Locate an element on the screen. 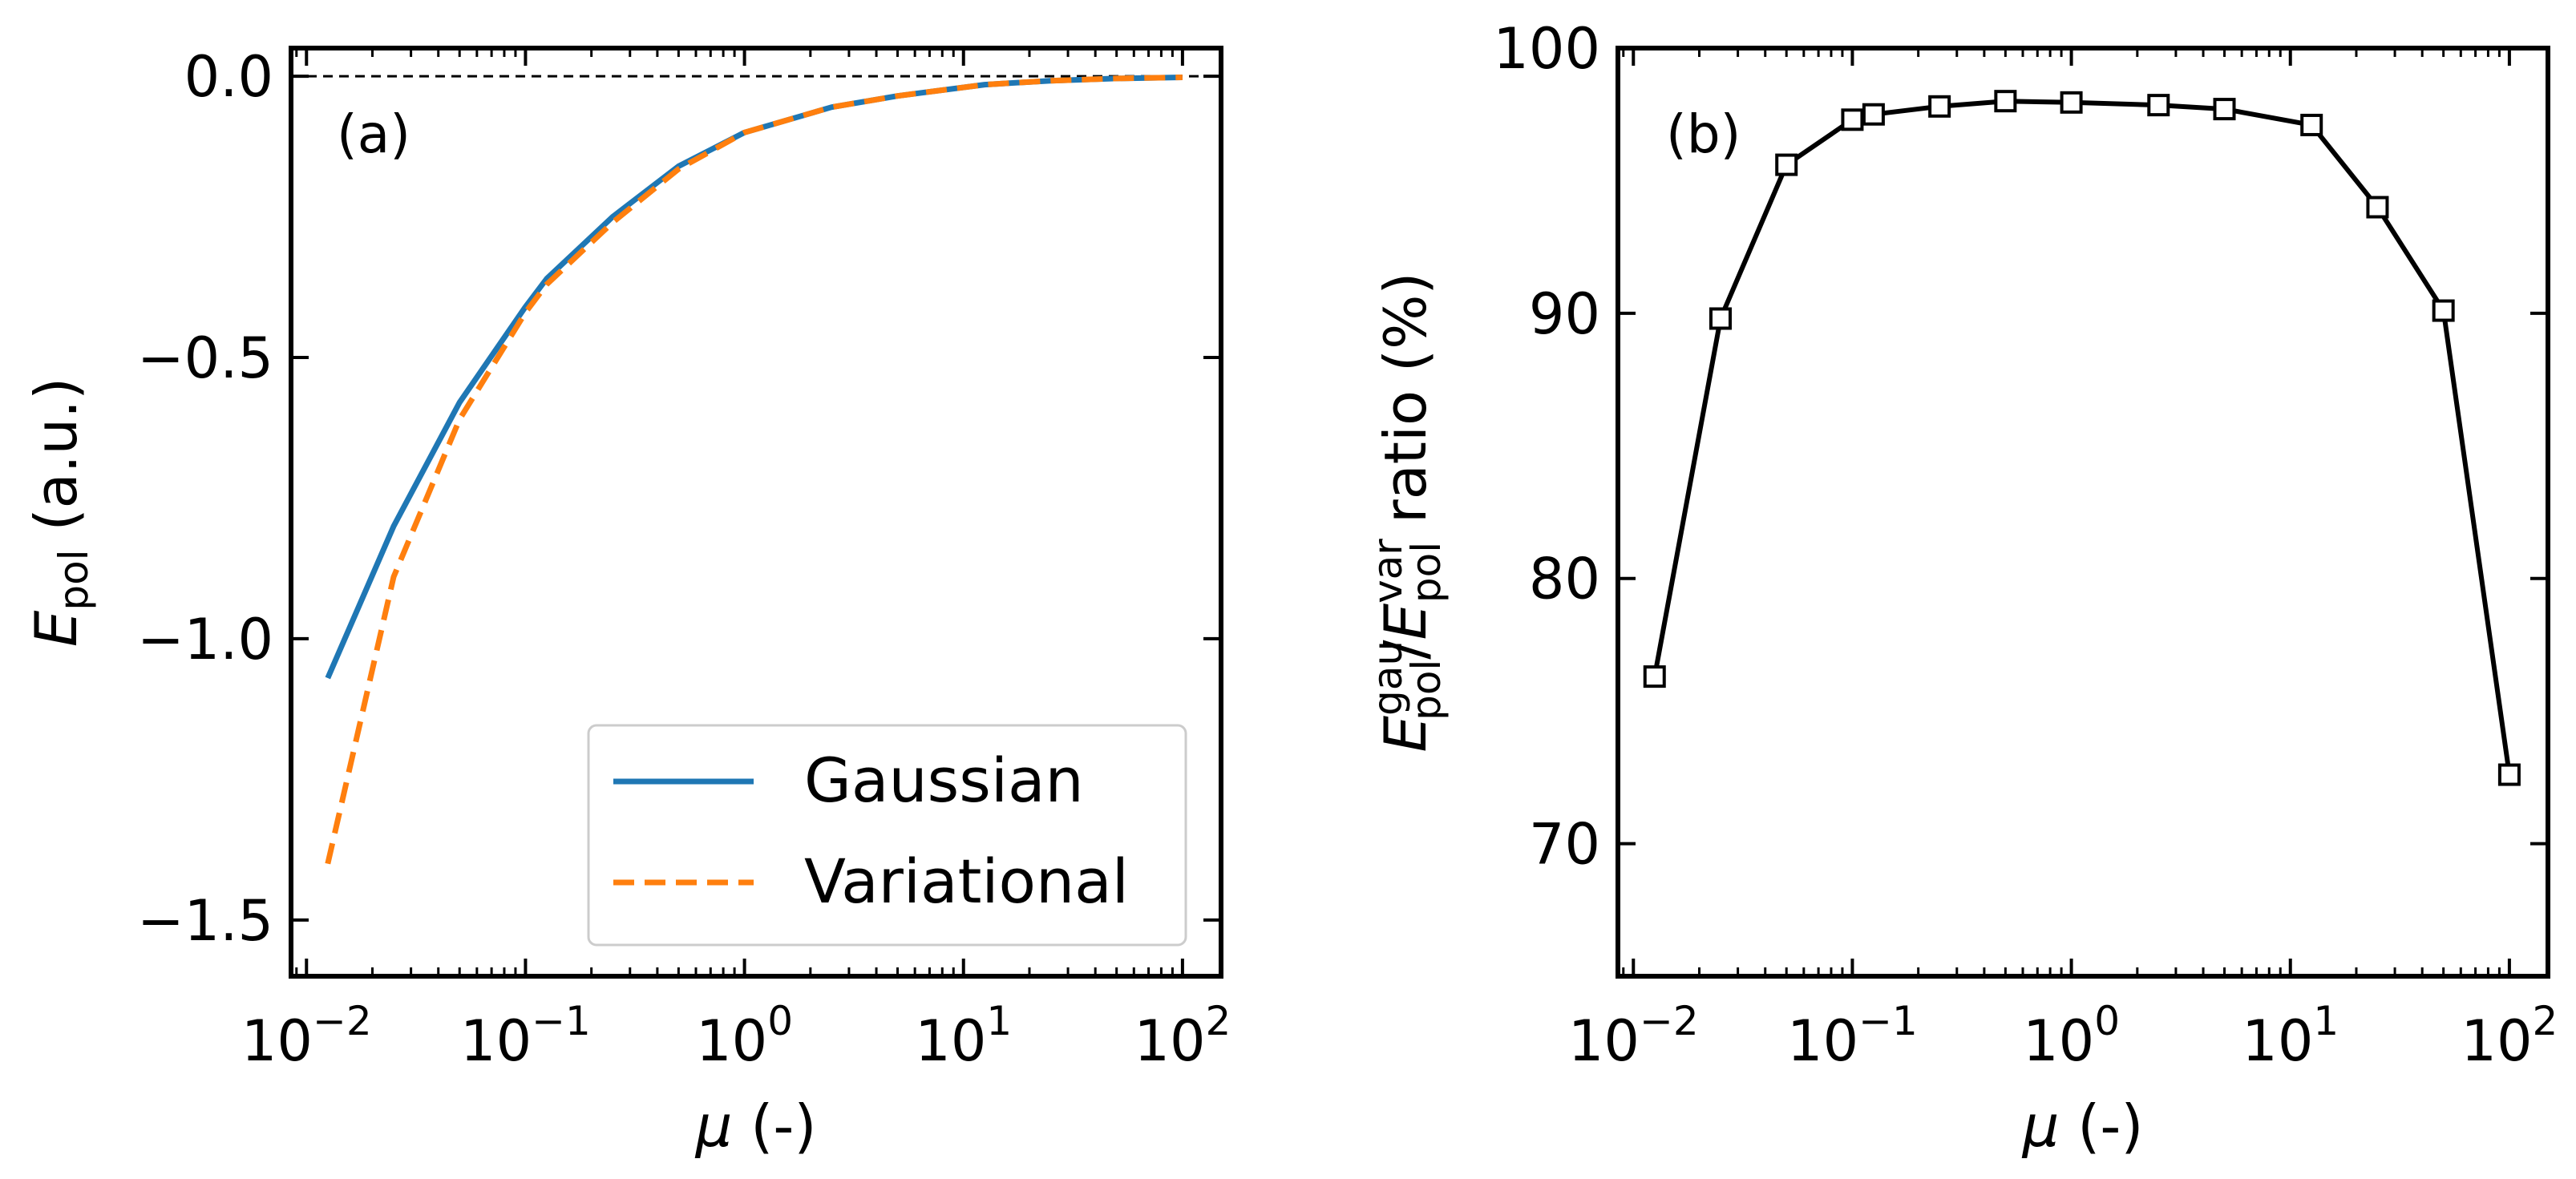 Image resolution: width=2576 pixels, height=1179 pixels. panel-a-x-axis-label: μ (-) is located at coordinates (756, 1126).